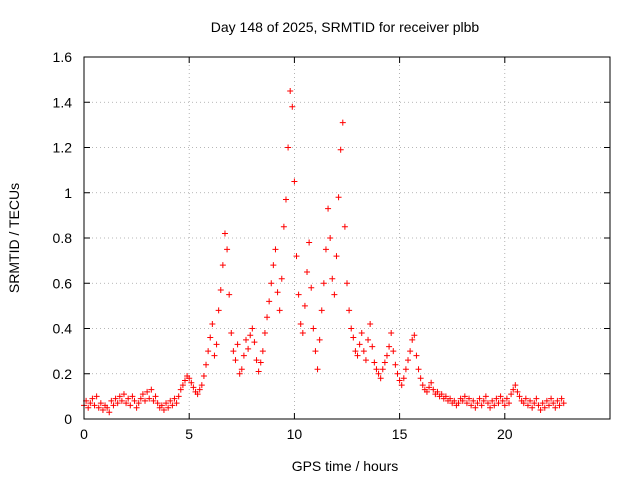 This screenshot has height=480, width=640. Describe the element at coordinates (63, 238) in the screenshot. I see `y-tick-label: 0.8` at that location.